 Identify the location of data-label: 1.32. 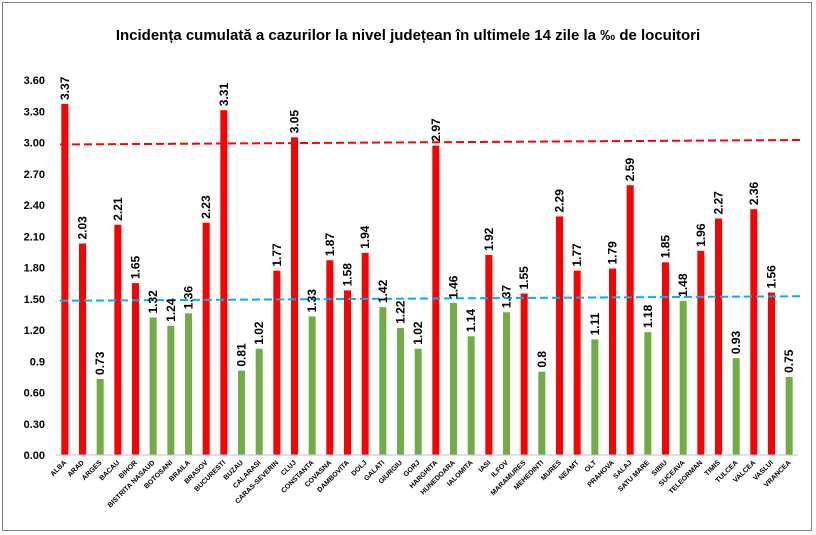
(153, 302).